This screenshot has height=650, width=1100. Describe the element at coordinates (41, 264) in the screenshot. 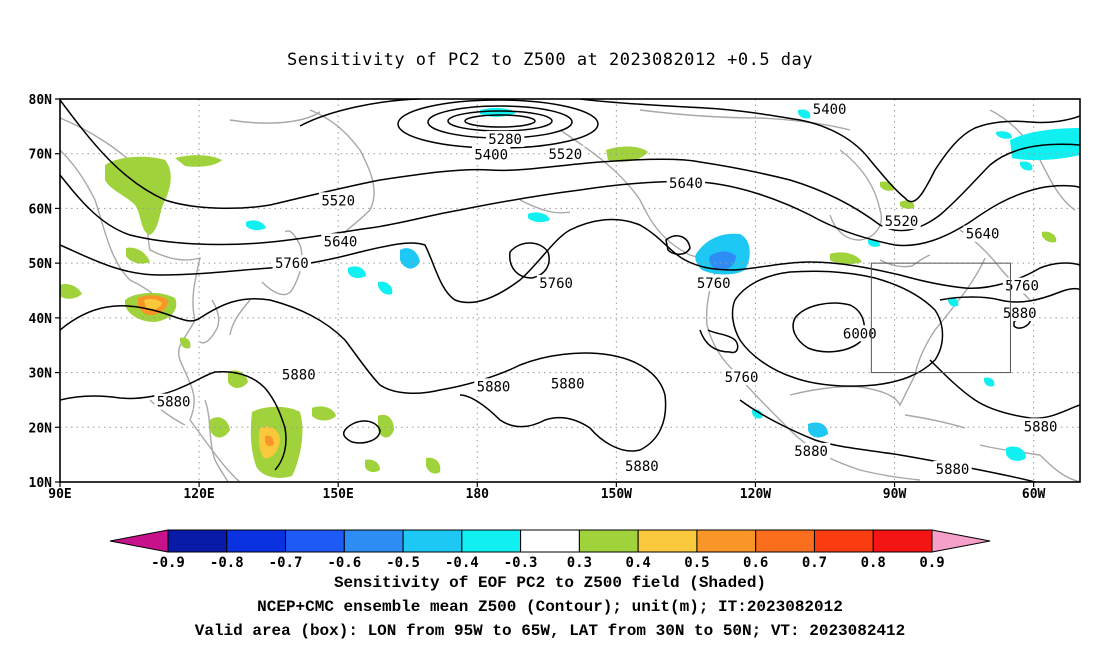

I see `lat-tick-label: 50N` at that location.